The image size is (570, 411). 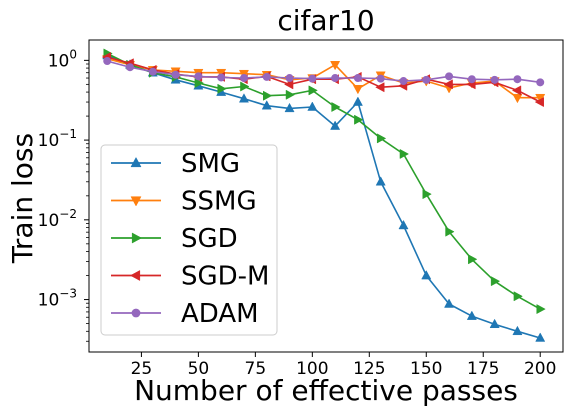 What do you see at coordinates (225, 277) in the screenshot?
I see `legend-label-sgd-m: SGD-M` at bounding box center [225, 277].